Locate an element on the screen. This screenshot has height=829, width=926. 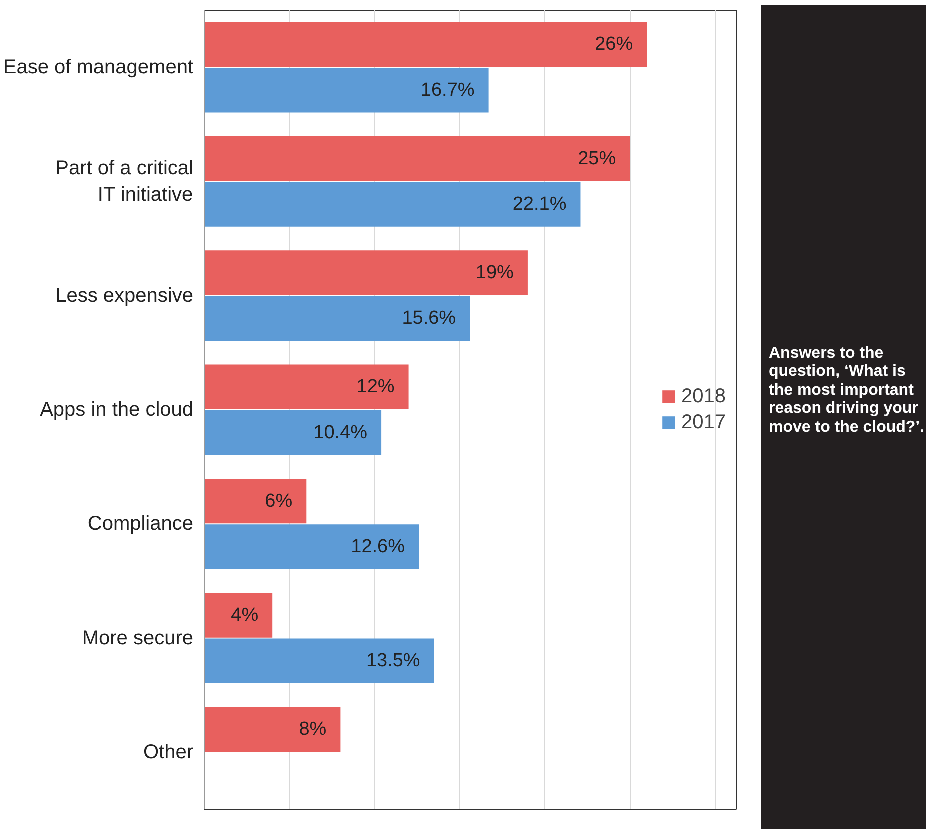
data-label: 13.5% is located at coordinates (393, 661).